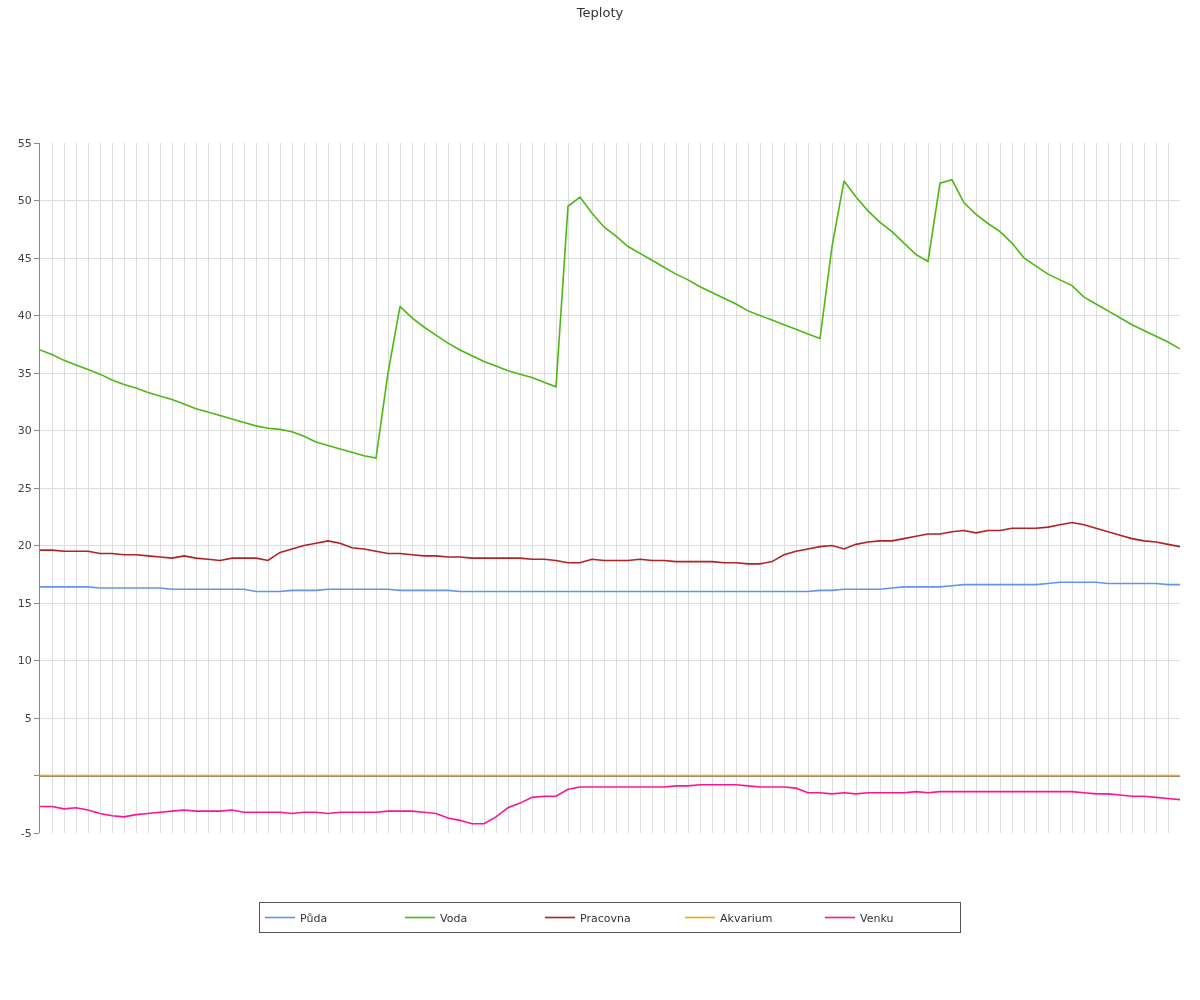  What do you see at coordinates (28, 718) in the screenshot?
I see `y-tick-label: 5` at bounding box center [28, 718].